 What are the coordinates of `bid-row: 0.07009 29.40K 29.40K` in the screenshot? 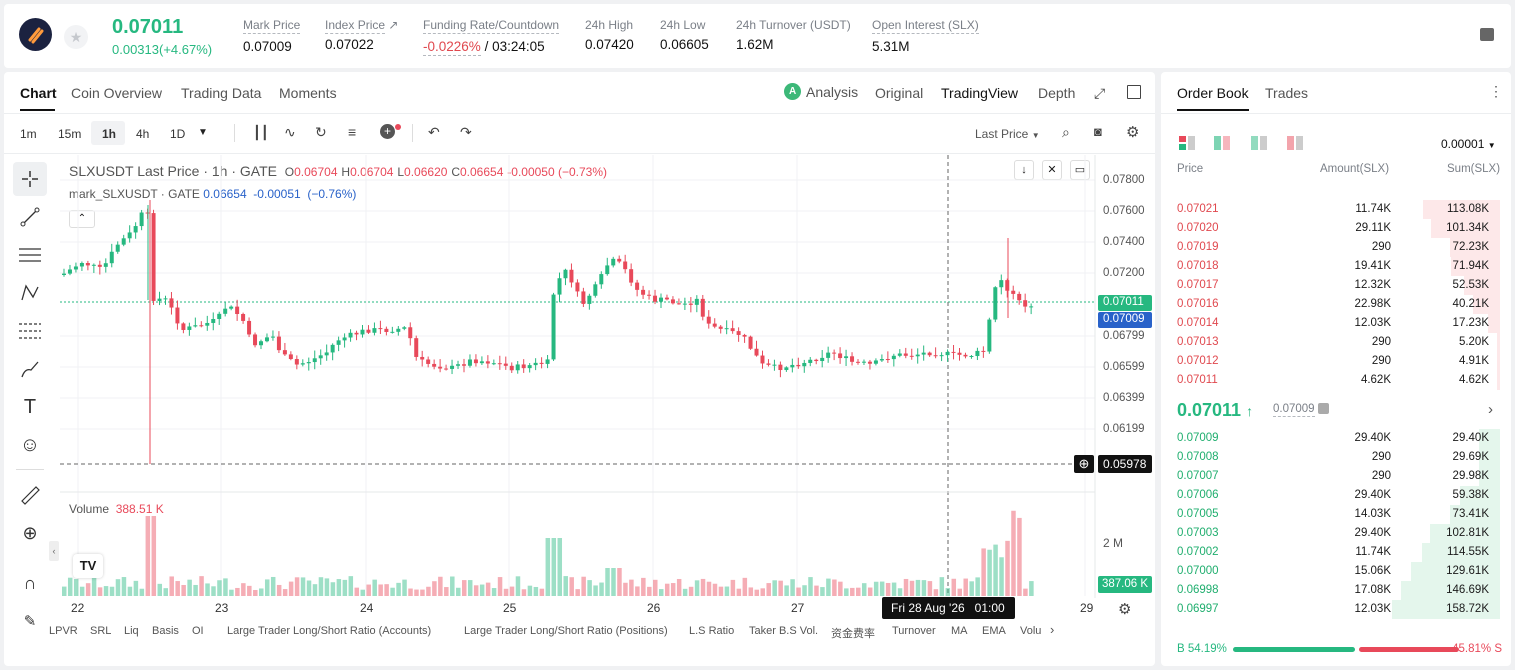 It's located at (1333, 438).